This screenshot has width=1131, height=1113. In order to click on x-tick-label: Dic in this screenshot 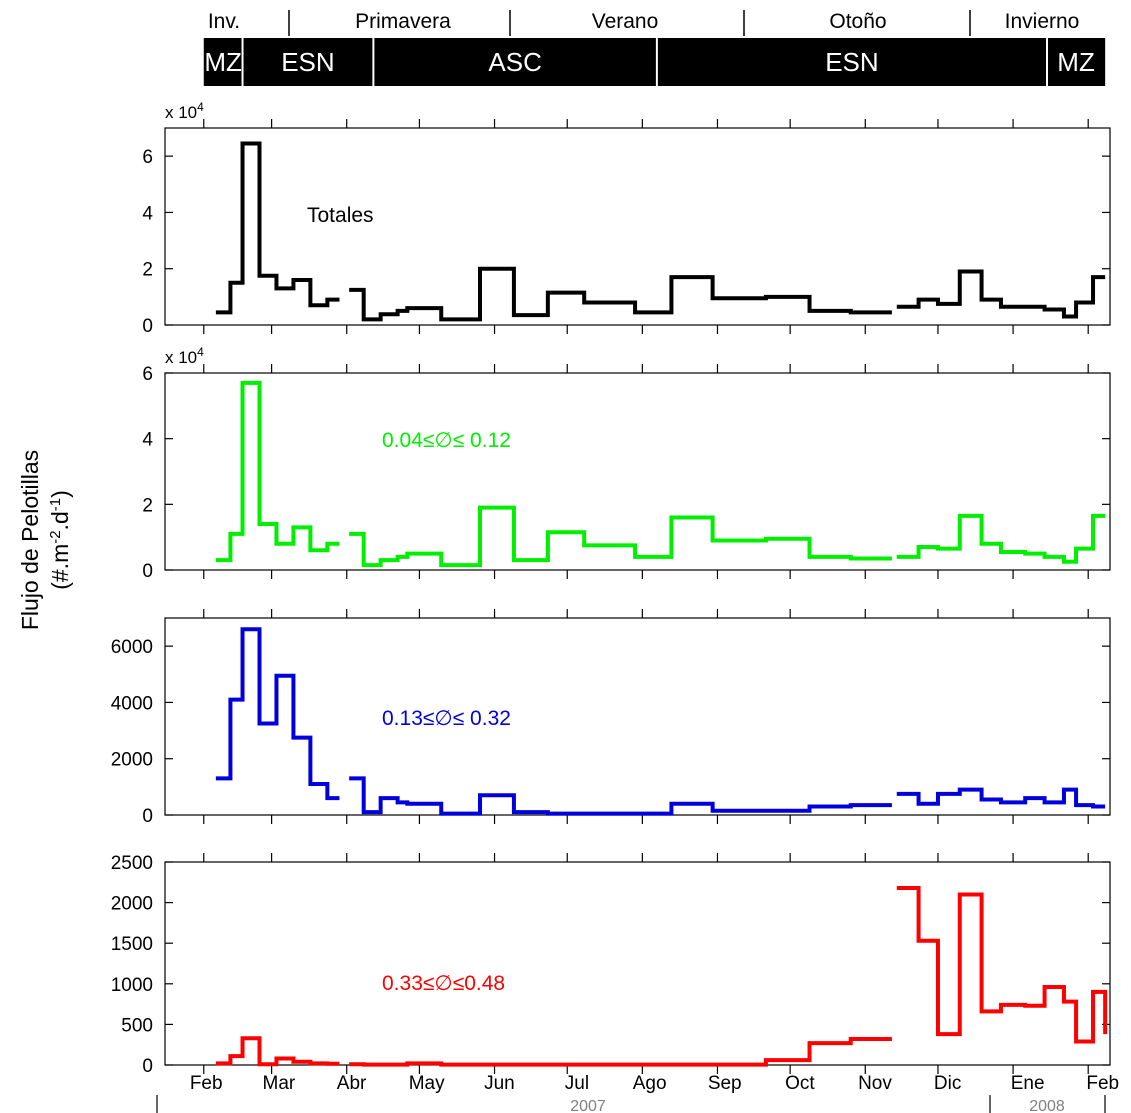, I will do `click(947, 1083)`.